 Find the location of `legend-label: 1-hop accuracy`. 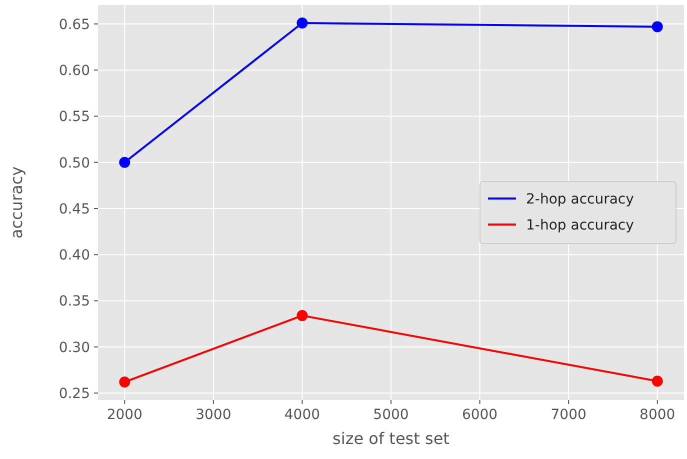

legend-label: 1-hop accuracy is located at coordinates (580, 225).